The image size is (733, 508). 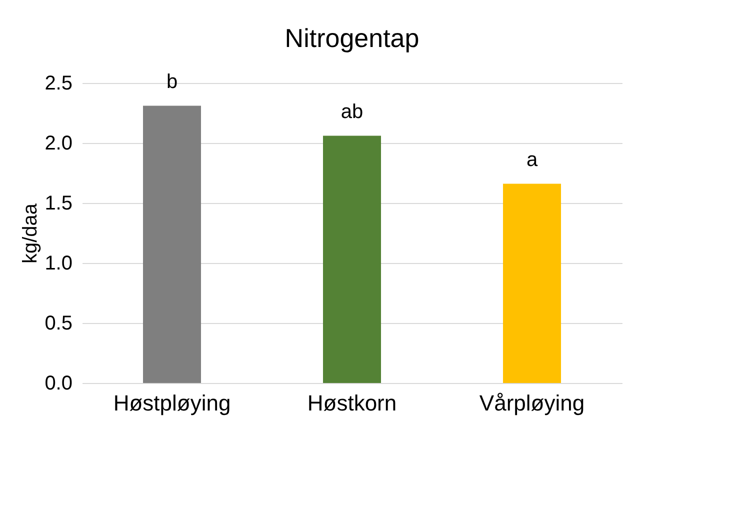 I want to click on y-tick-label: 2.0, so click(x=58, y=143).